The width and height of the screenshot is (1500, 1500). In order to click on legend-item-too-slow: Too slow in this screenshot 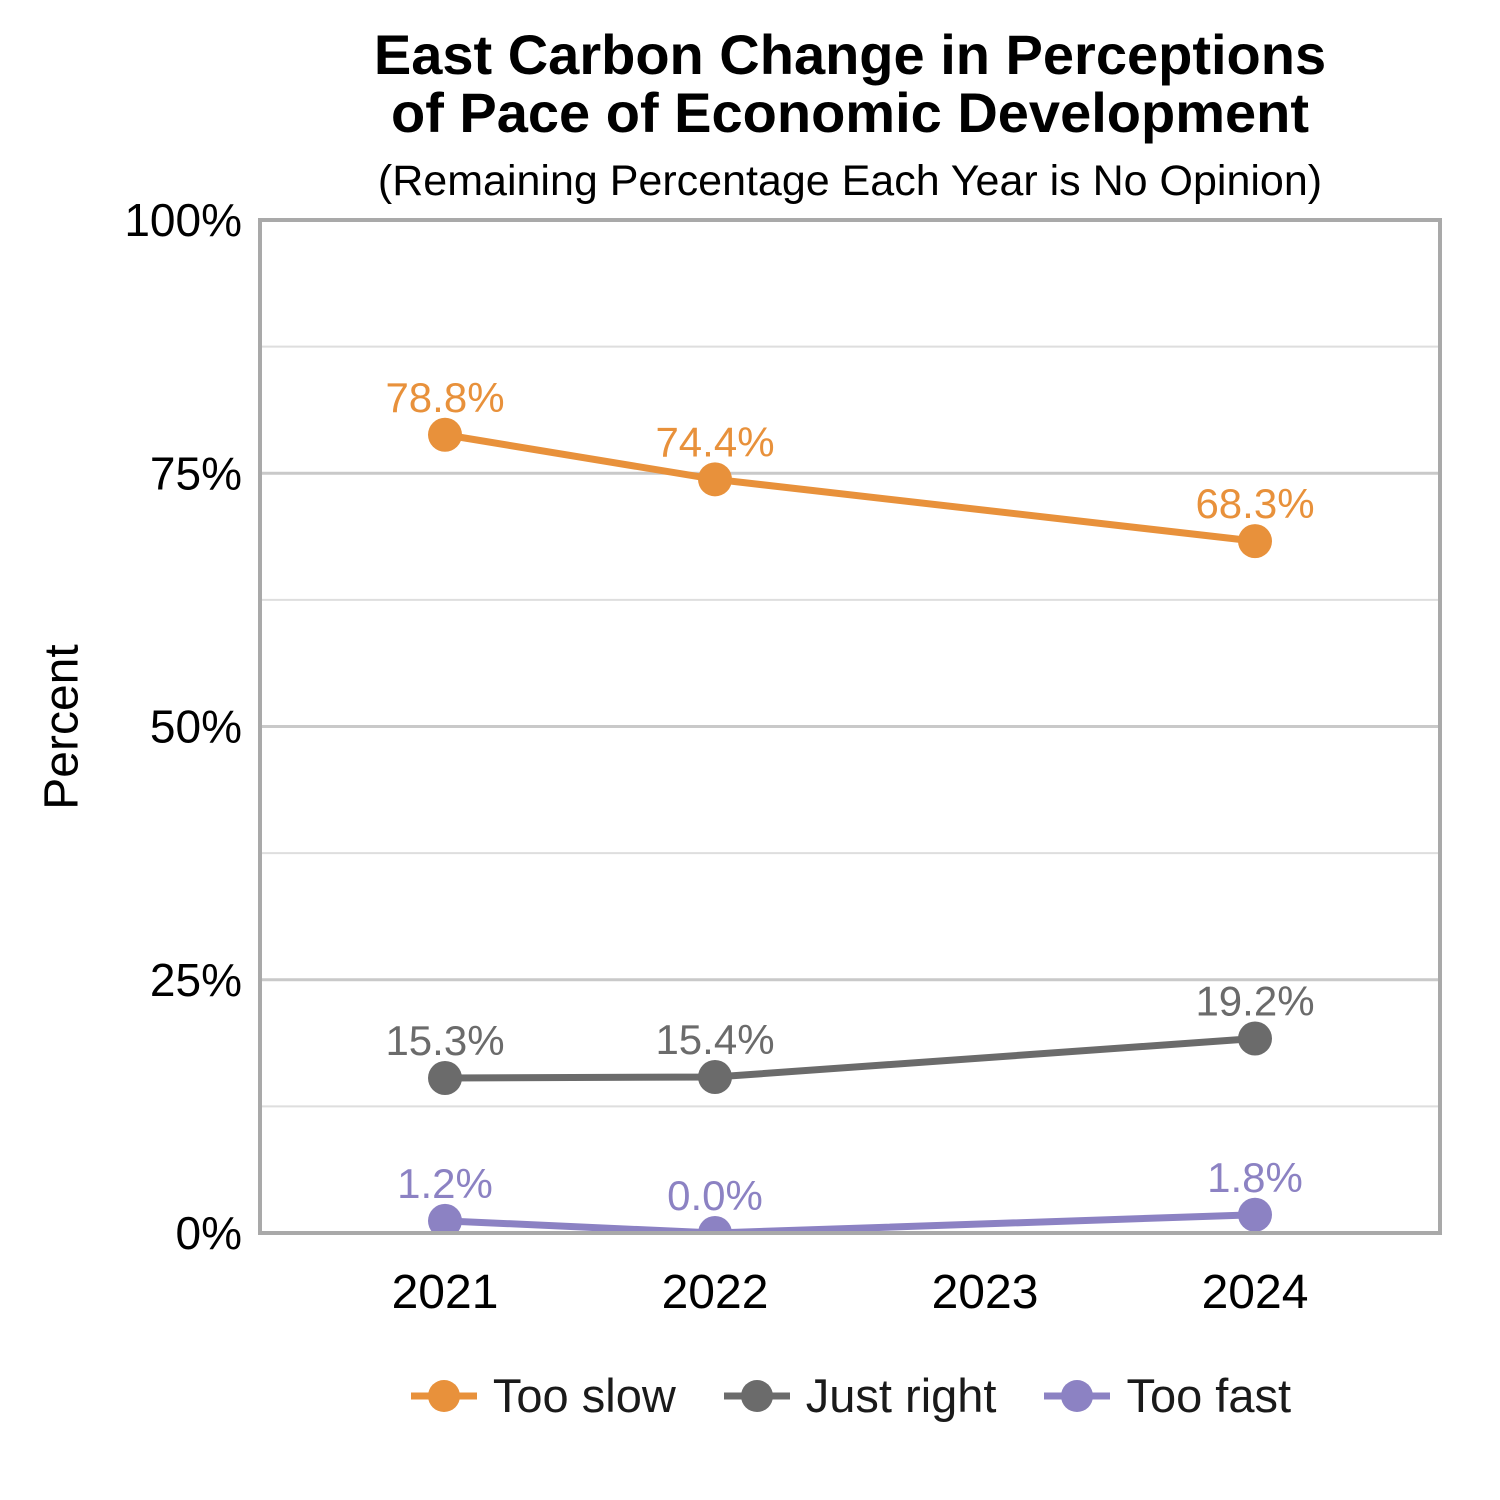, I will do `click(542, 1395)`.